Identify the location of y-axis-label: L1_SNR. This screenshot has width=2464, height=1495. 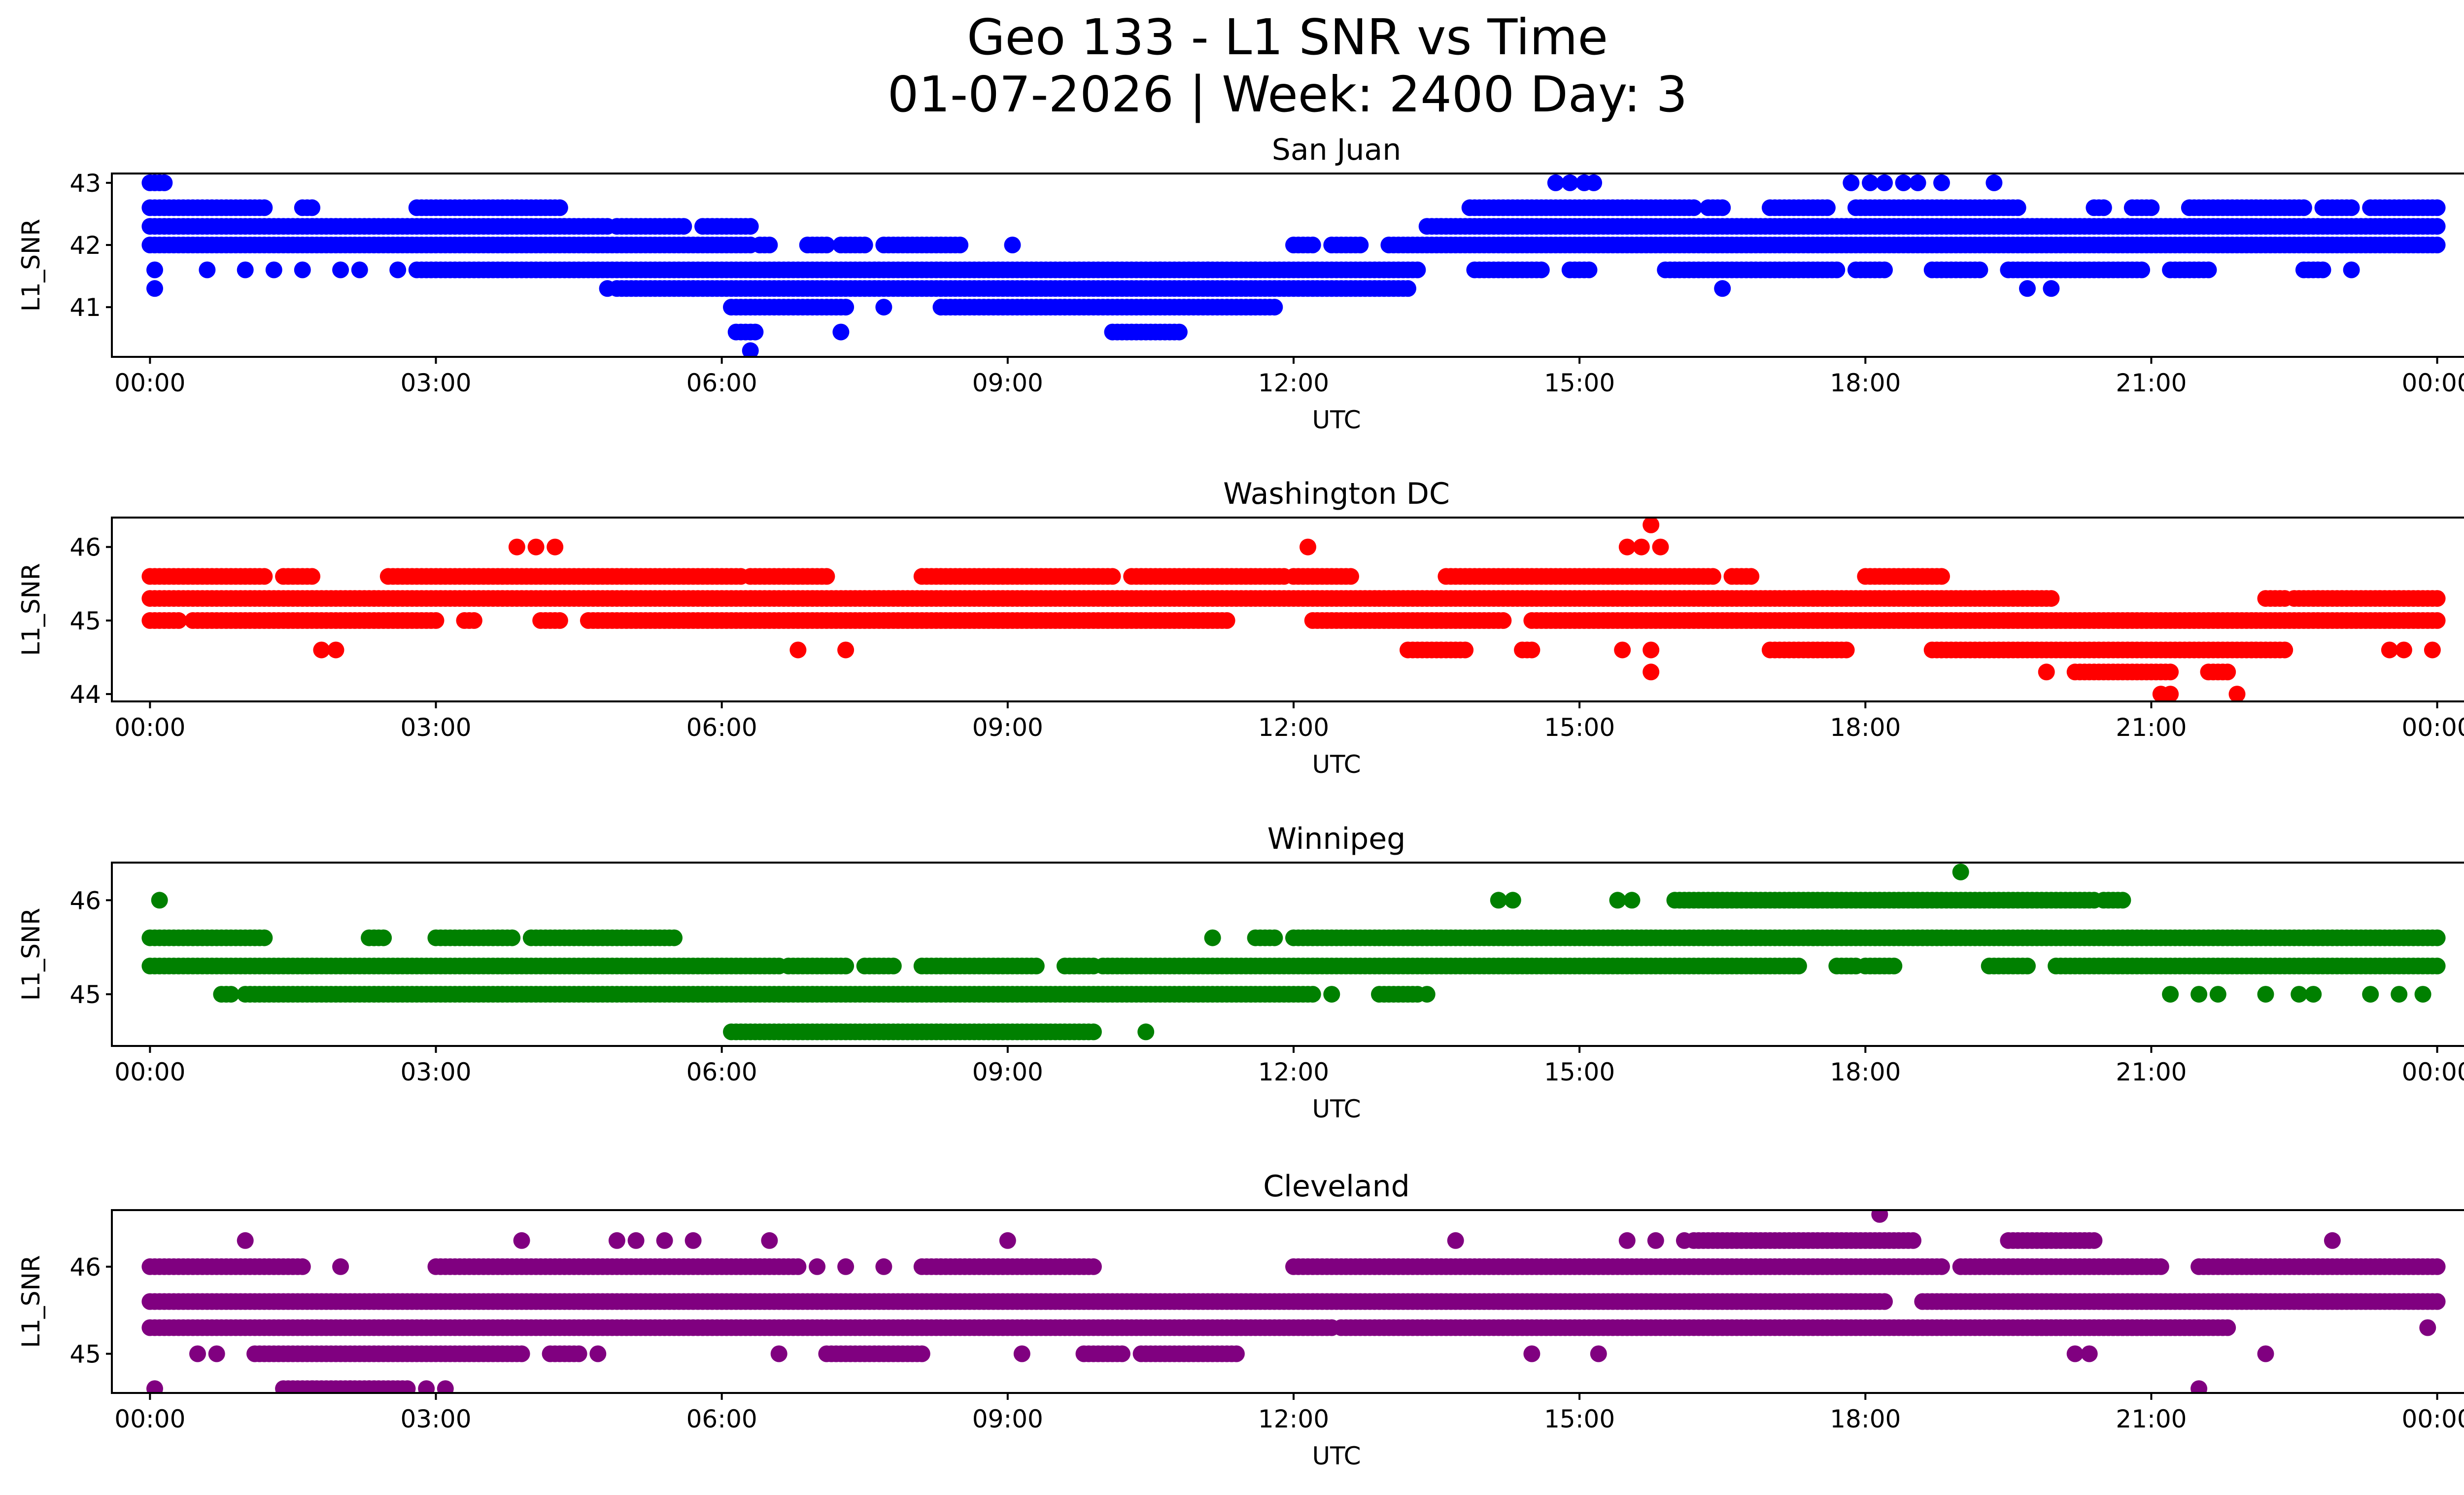
(31, 954).